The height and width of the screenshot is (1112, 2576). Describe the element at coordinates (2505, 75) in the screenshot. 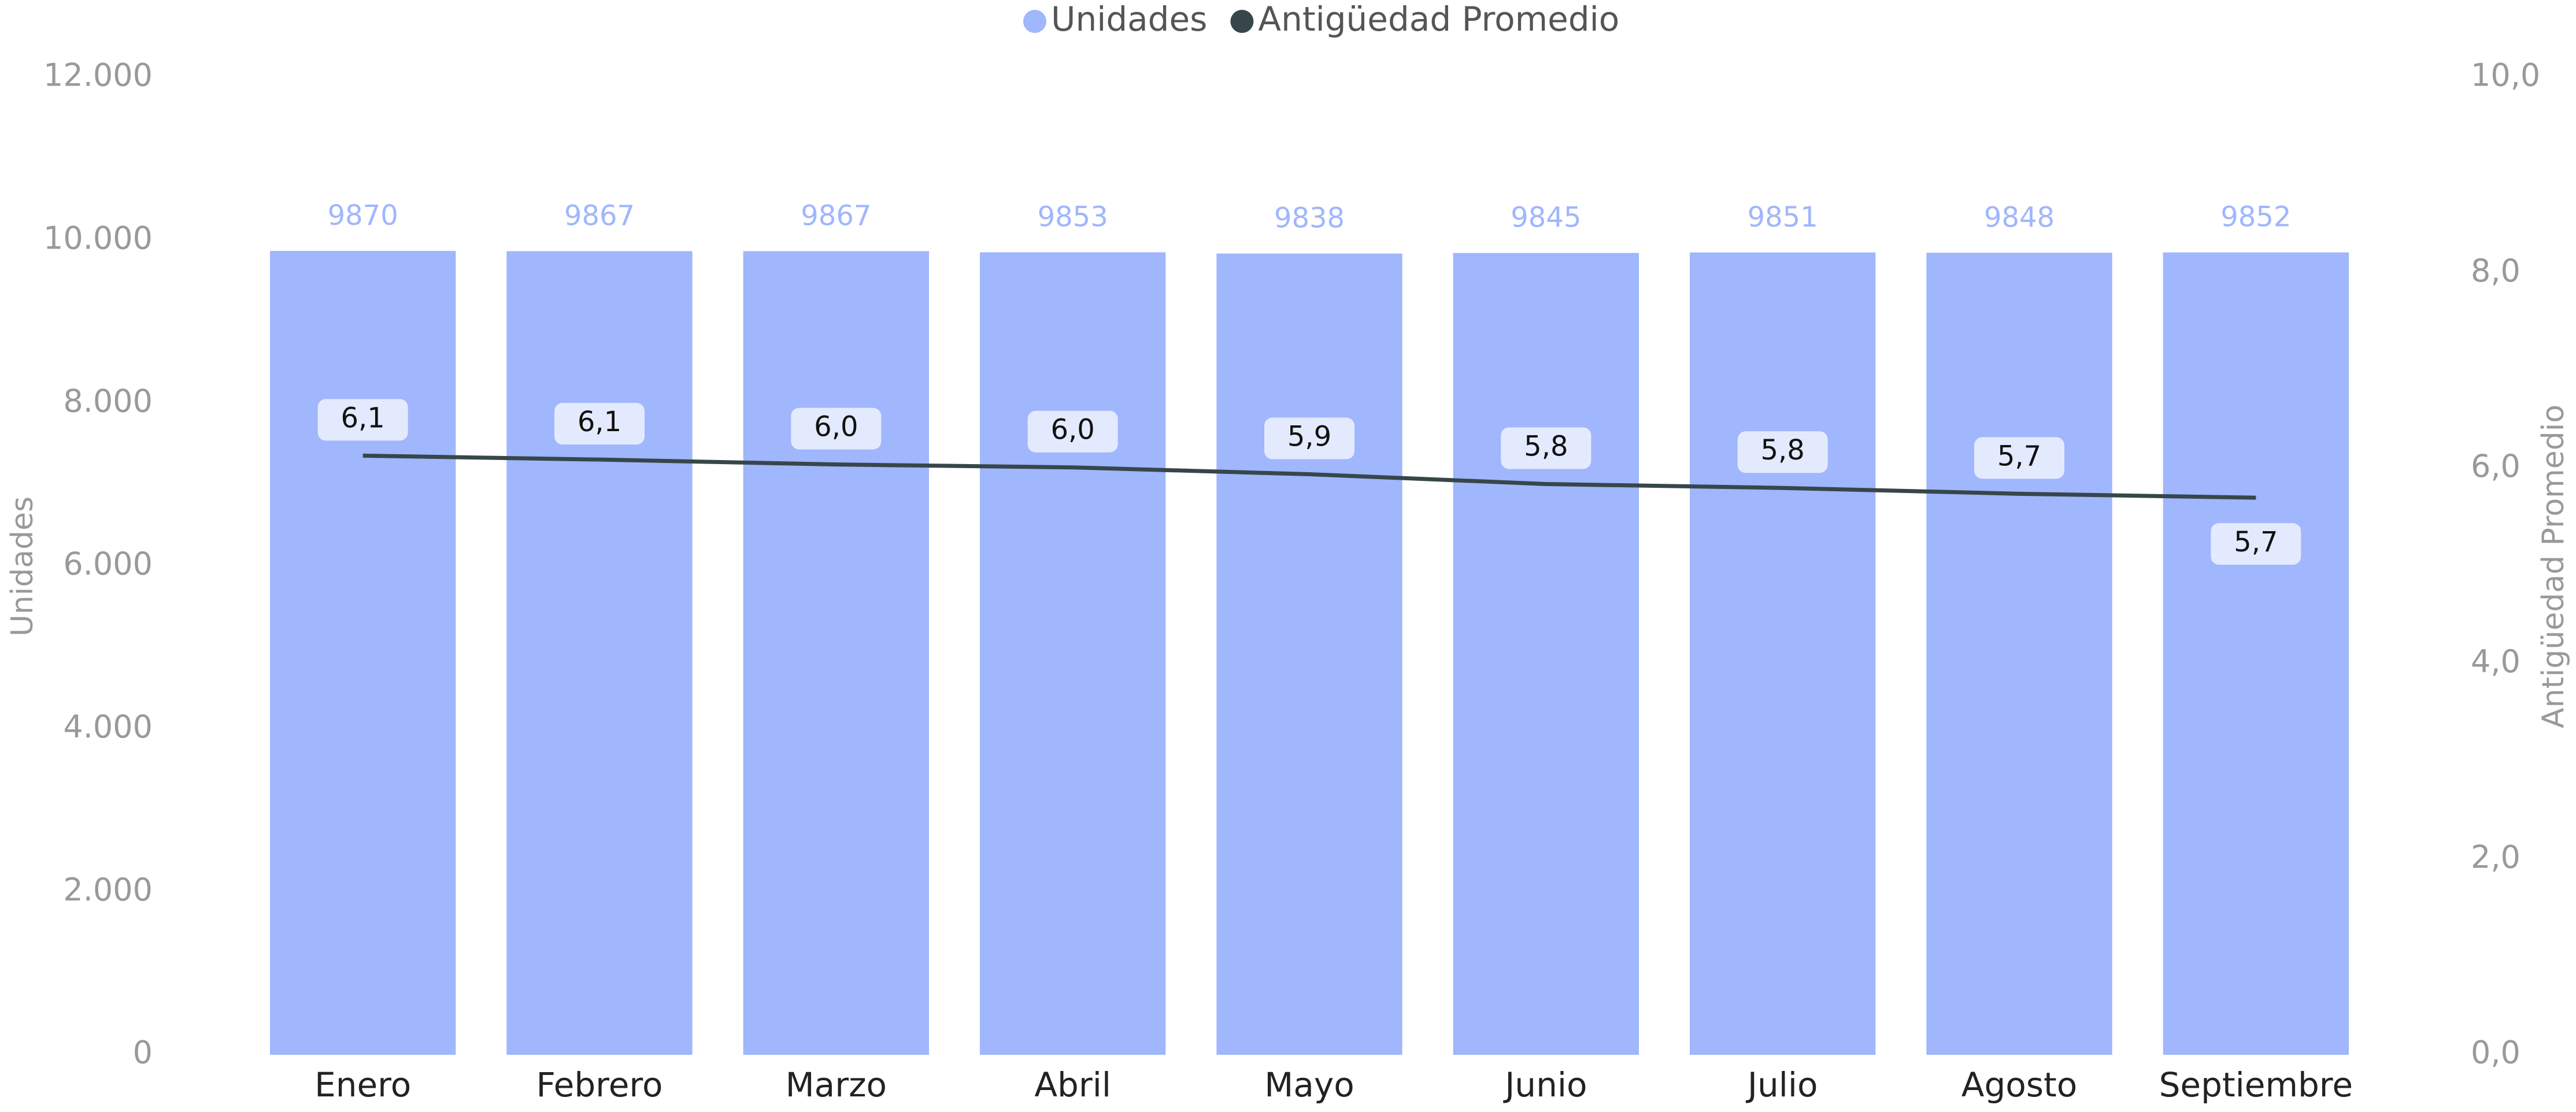

I see `y2-tick-label: 10,0` at that location.